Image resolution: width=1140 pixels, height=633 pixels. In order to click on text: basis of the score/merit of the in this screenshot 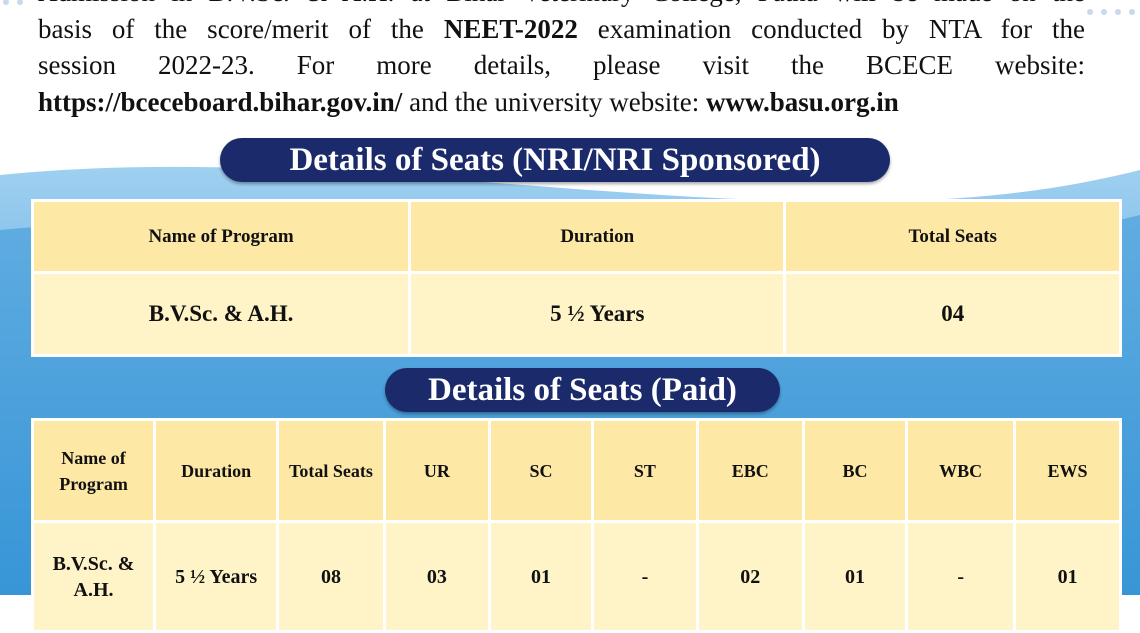, I will do `click(241, 28)`.